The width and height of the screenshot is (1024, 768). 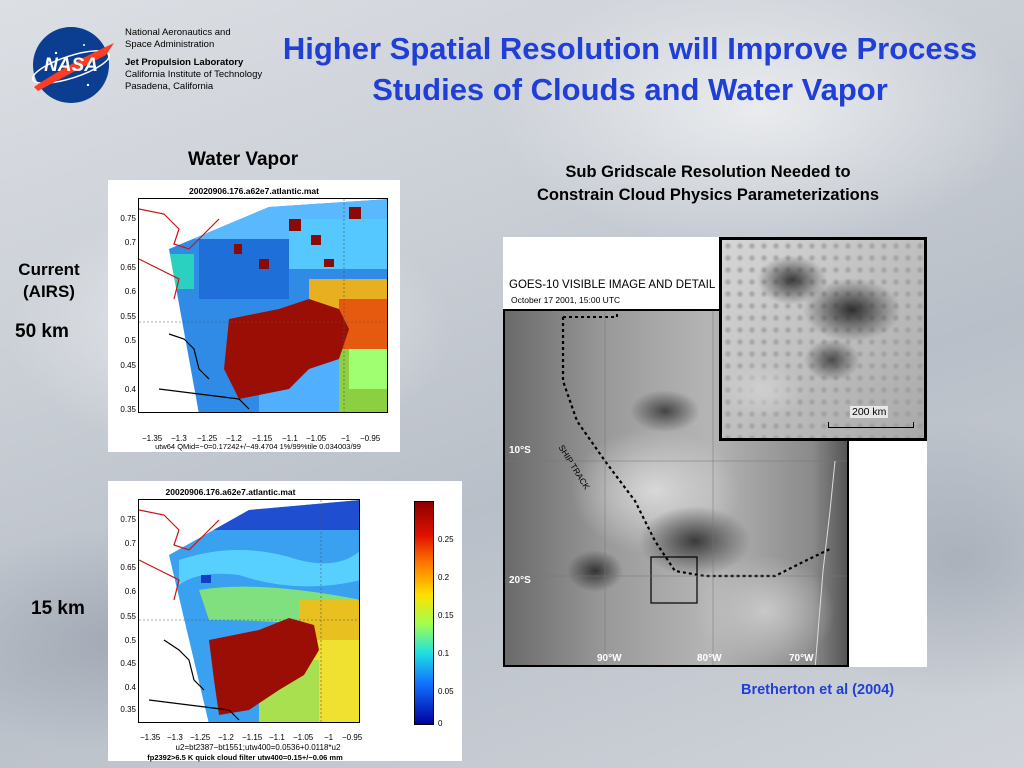 What do you see at coordinates (230, 492) in the screenshot?
I see `plot-bottom-title: 20020906.176.a62e7.atlantic.mat` at bounding box center [230, 492].